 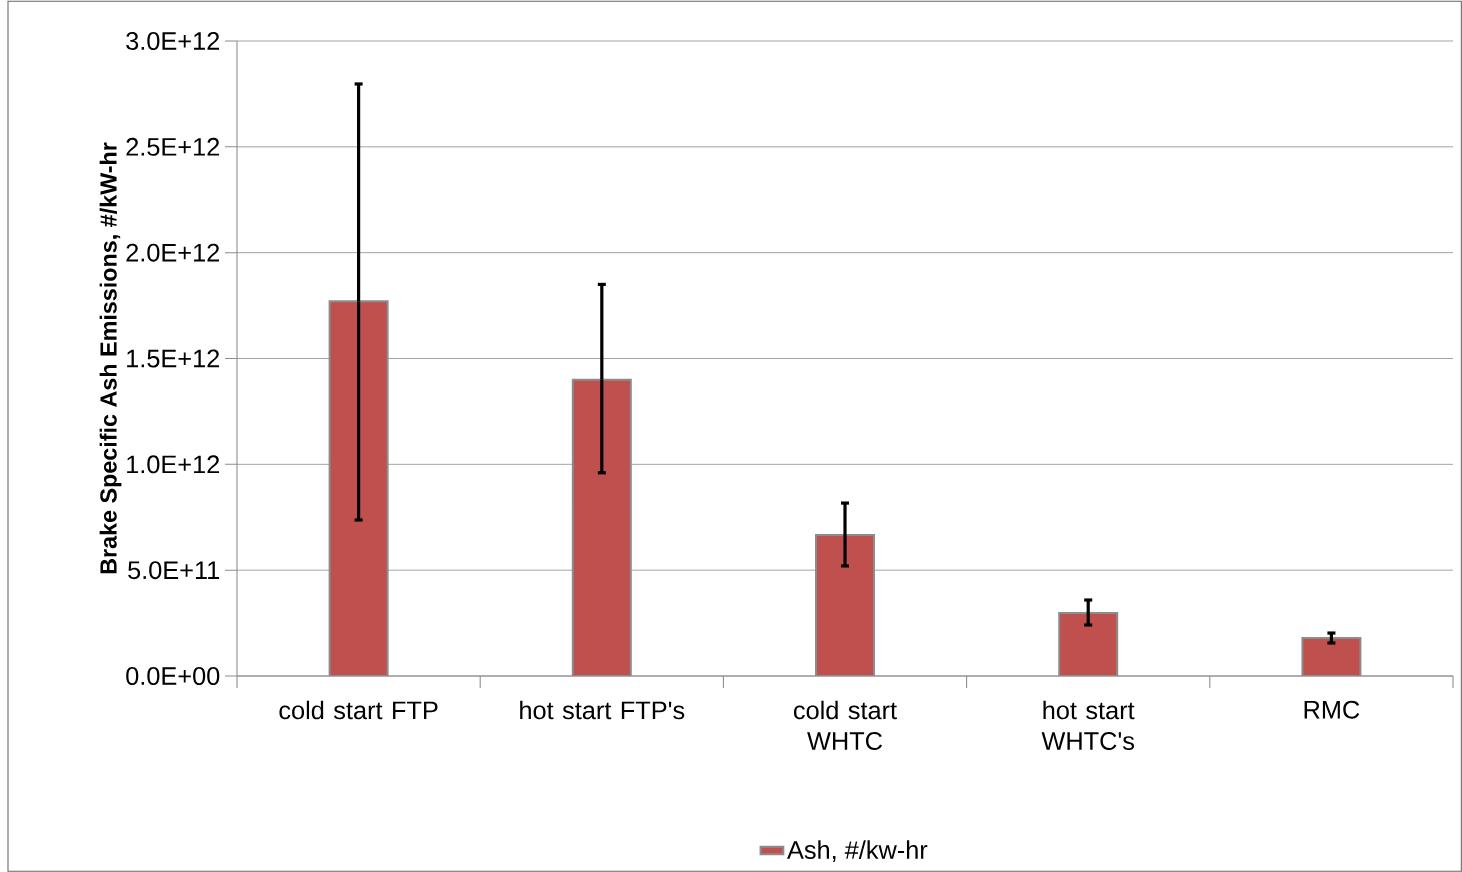 What do you see at coordinates (174, 570) in the screenshot?
I see `y-tick-label: 5.0E+11` at bounding box center [174, 570].